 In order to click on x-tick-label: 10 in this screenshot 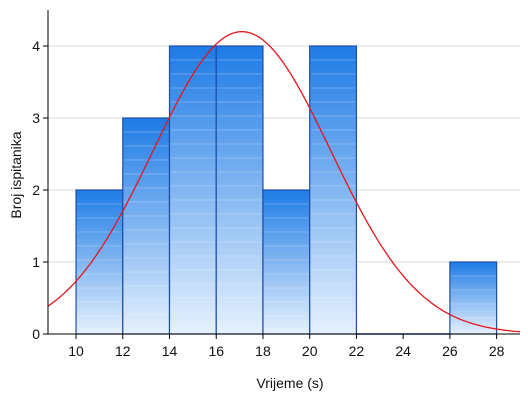, I will do `click(76, 351)`.